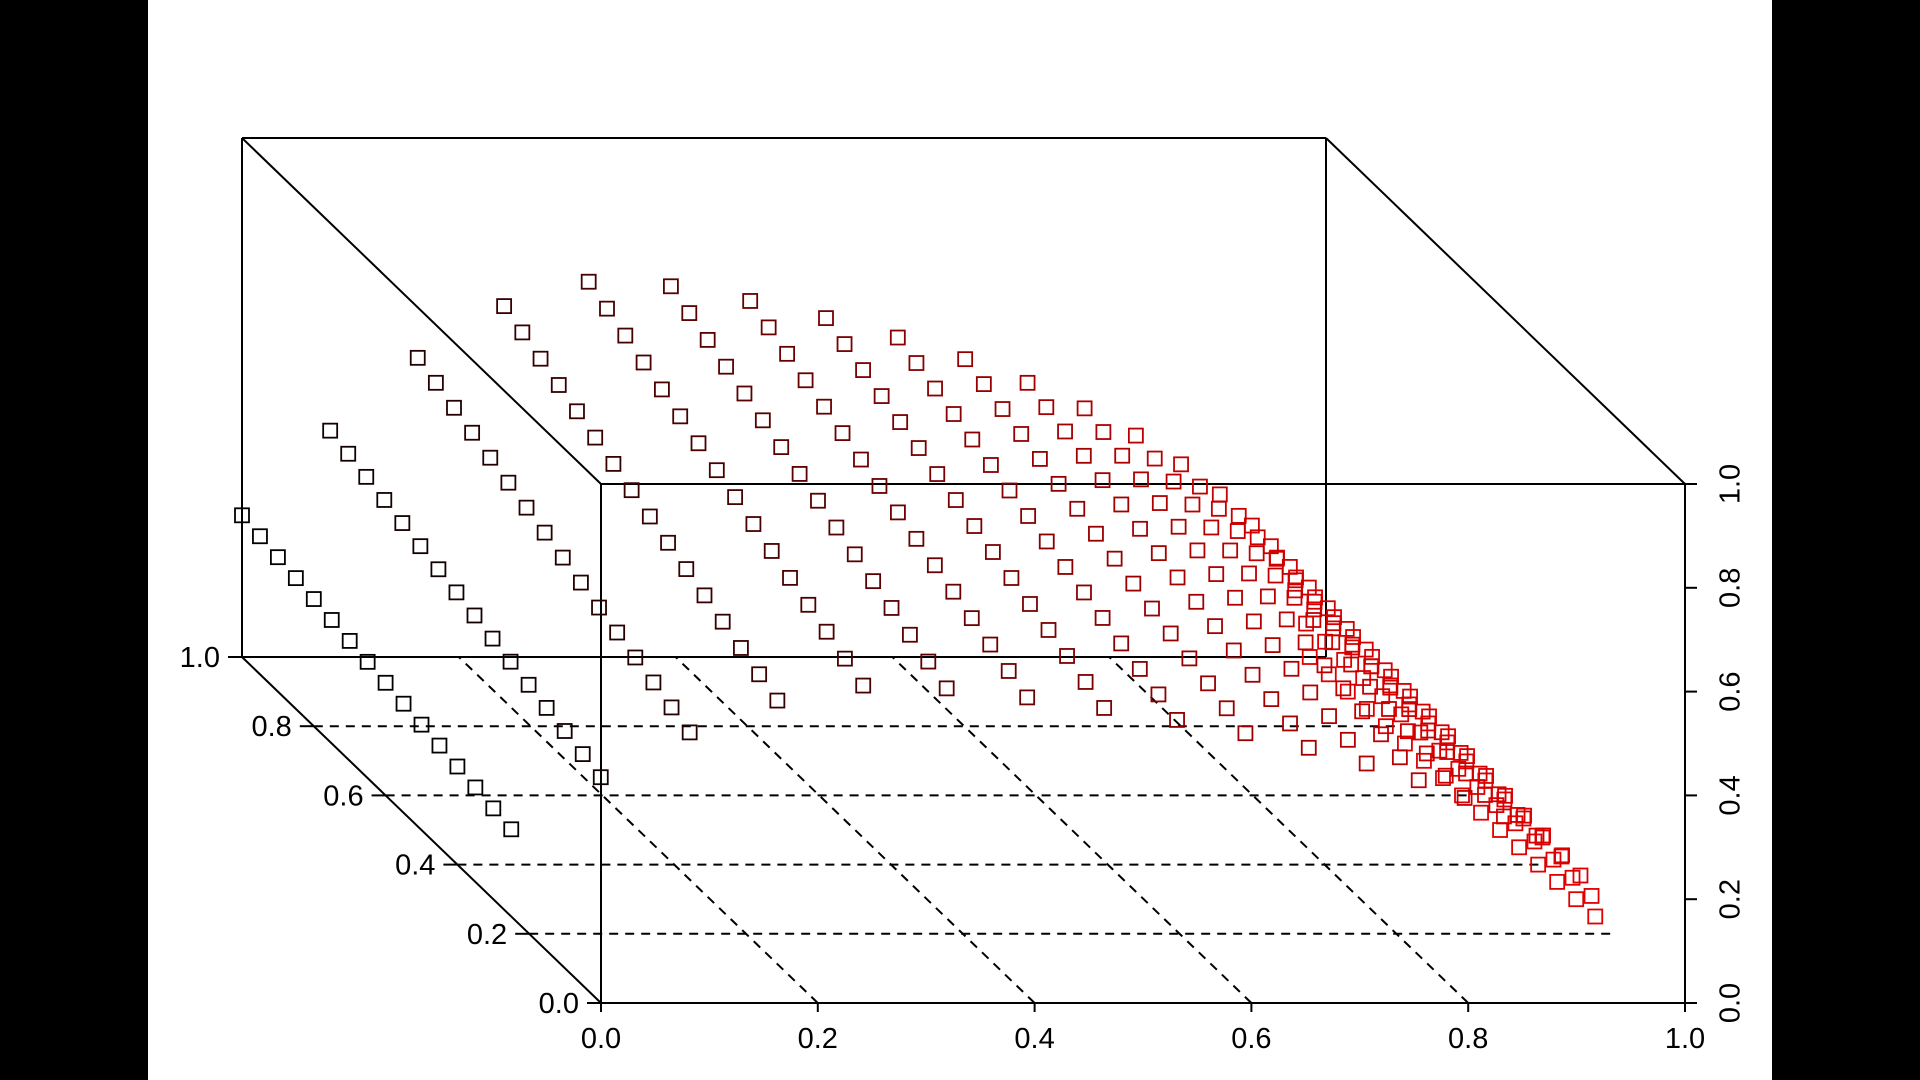 The height and width of the screenshot is (1080, 1920). What do you see at coordinates (421, 830) in the screenshot?
I see `box-edge-left-bottom` at bounding box center [421, 830].